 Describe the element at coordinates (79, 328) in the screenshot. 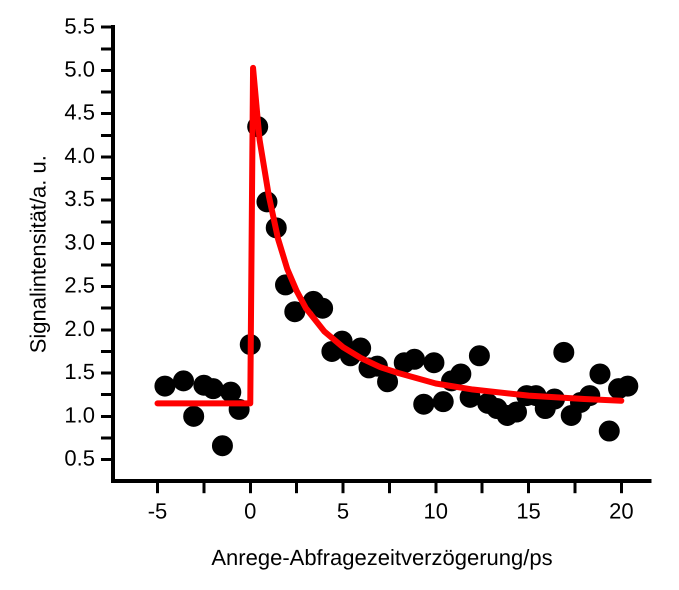

I see `y-tick-label: 2.0` at that location.